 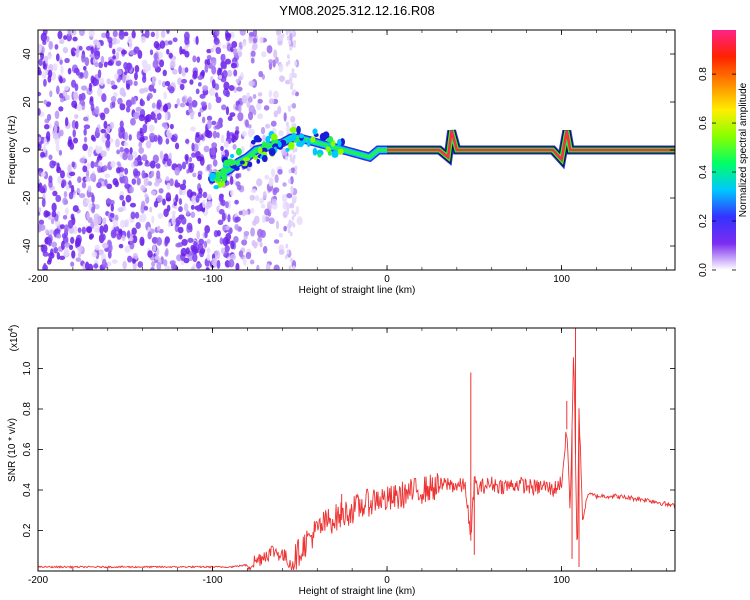 What do you see at coordinates (441, 157) in the screenshot?
I see `spectrogram-ridge` at bounding box center [441, 157].